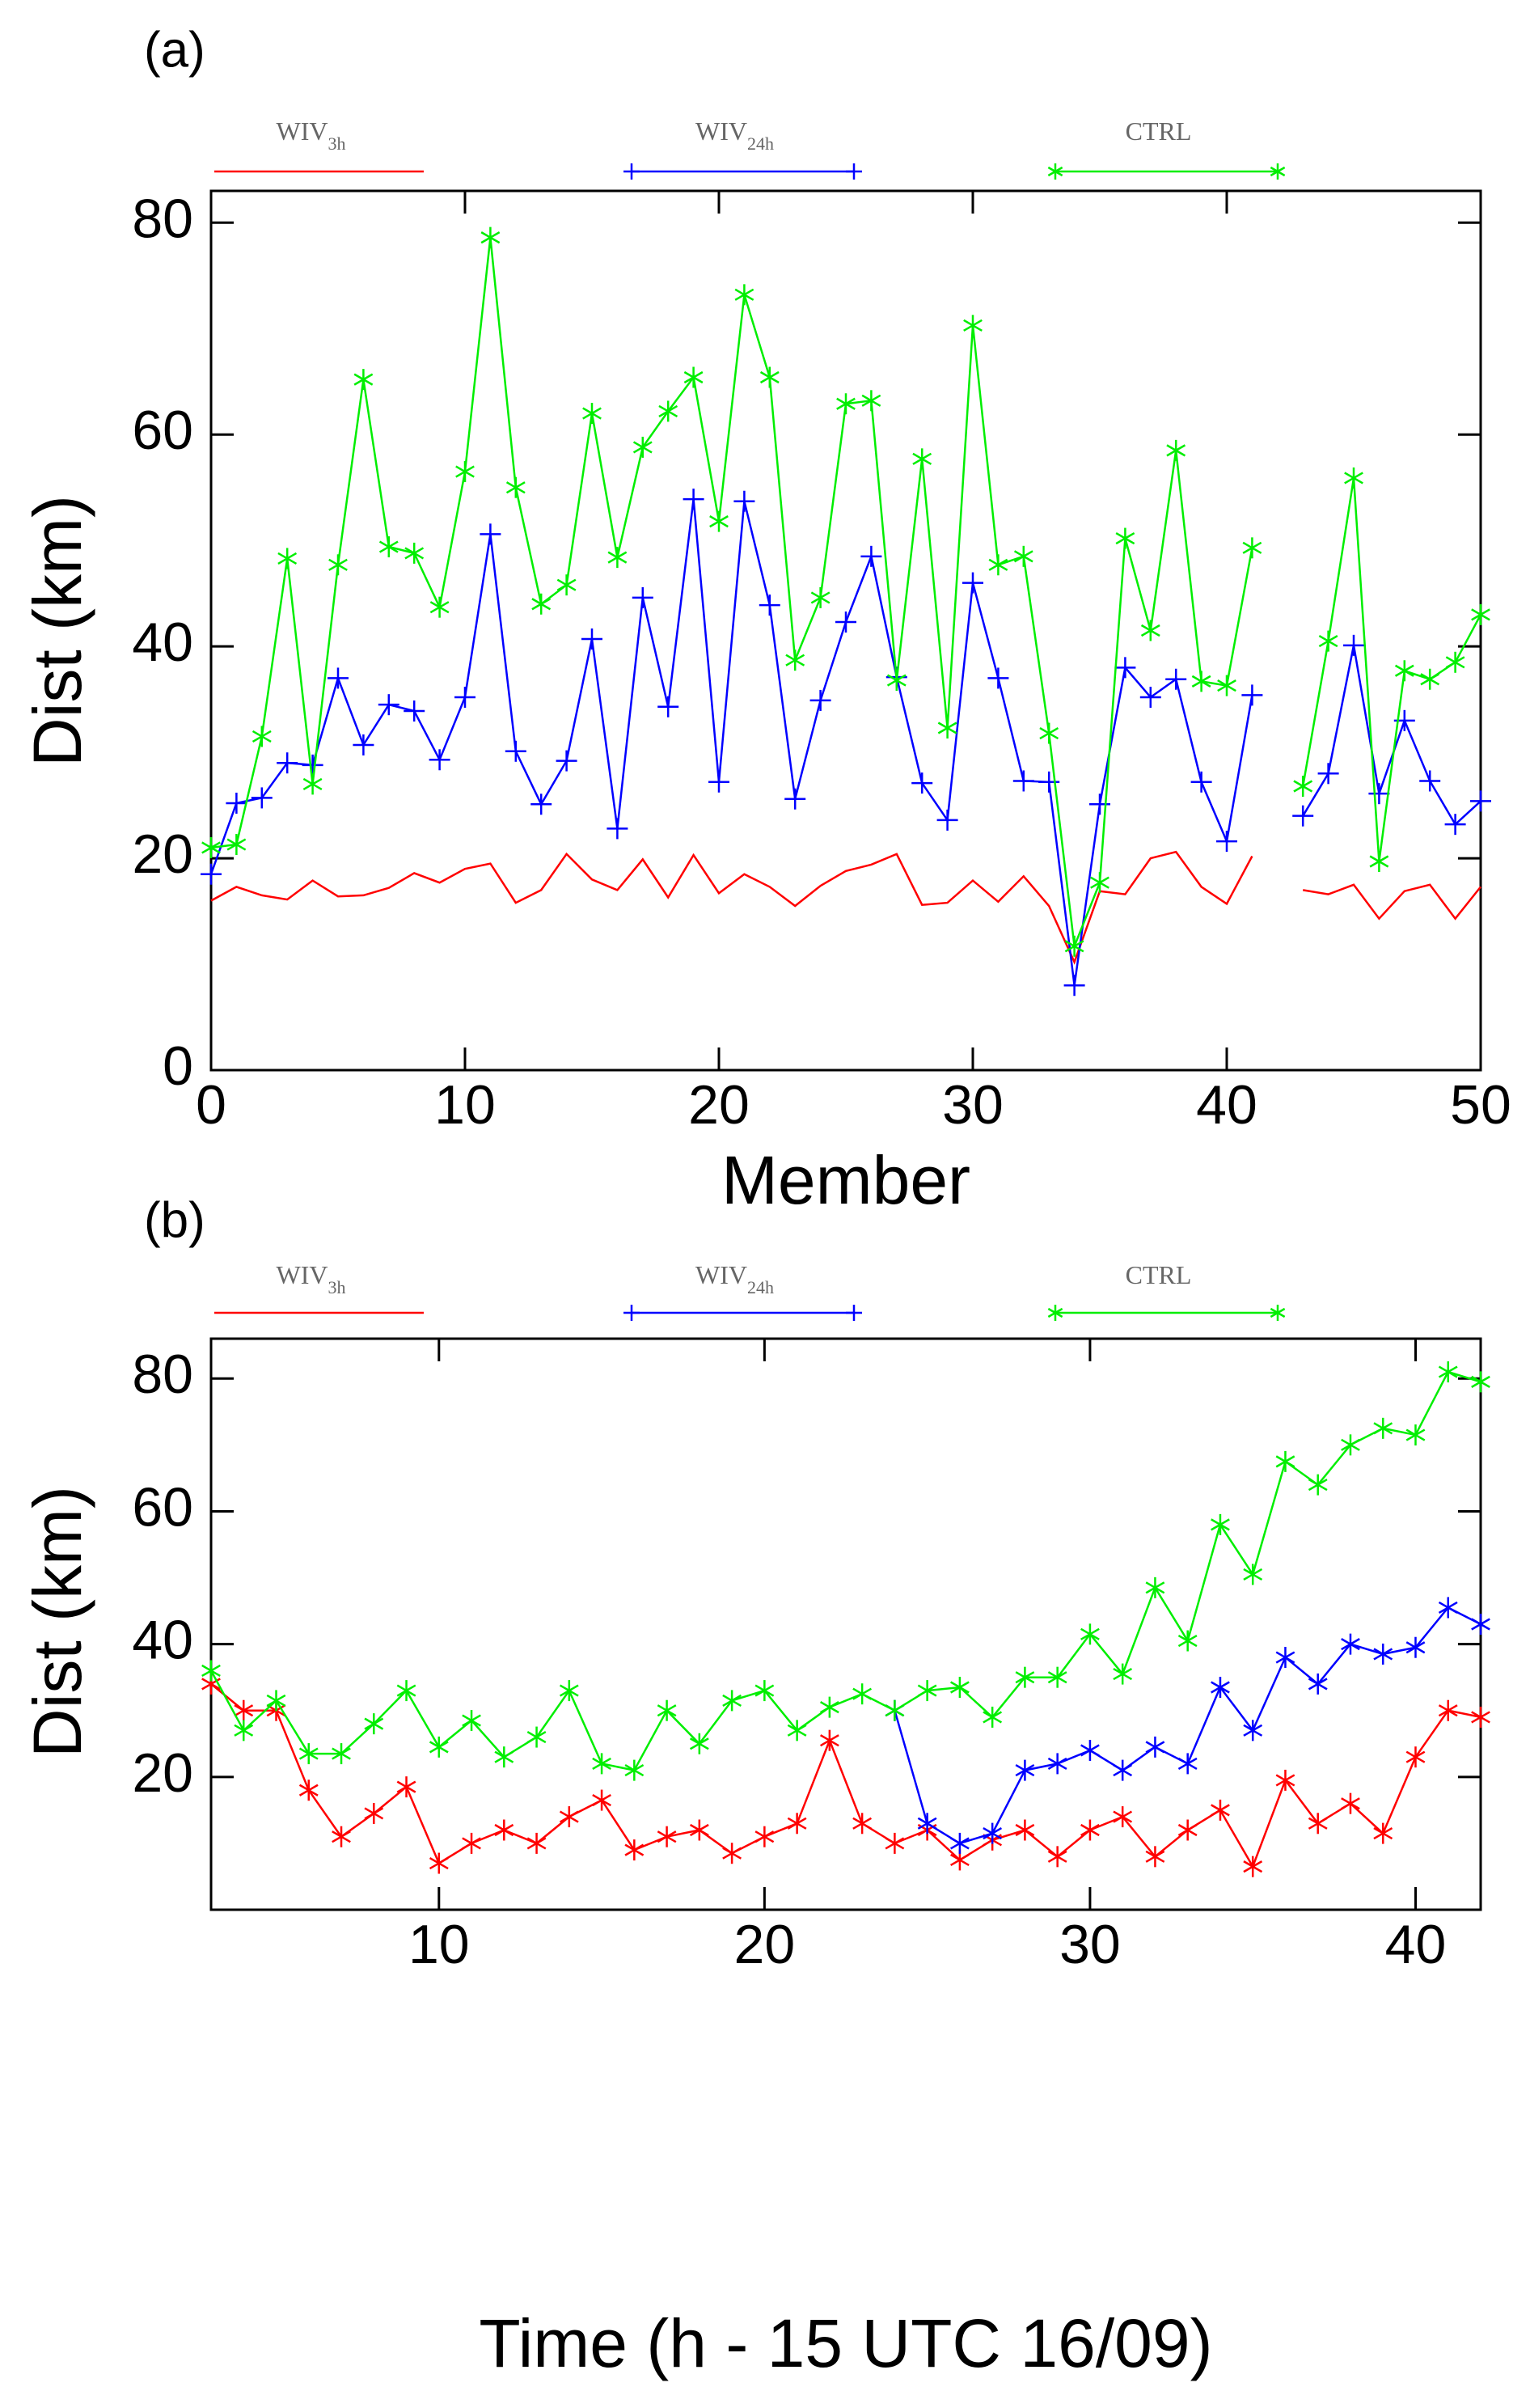 This screenshot has width=1530, height=2408. Describe the element at coordinates (1480, 1105) in the screenshot. I see `x-tick-label: 50` at that location.